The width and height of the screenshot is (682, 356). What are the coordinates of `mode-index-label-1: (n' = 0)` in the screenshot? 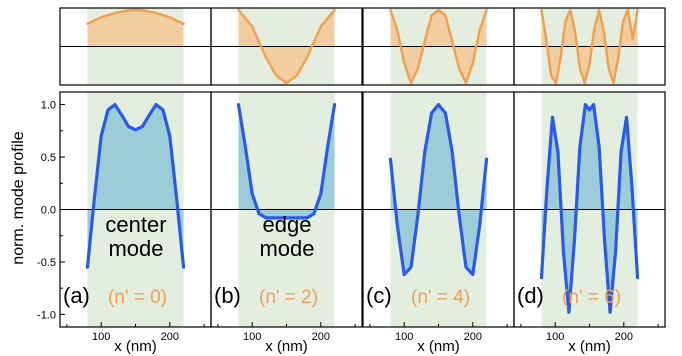 It's located at (137, 297).